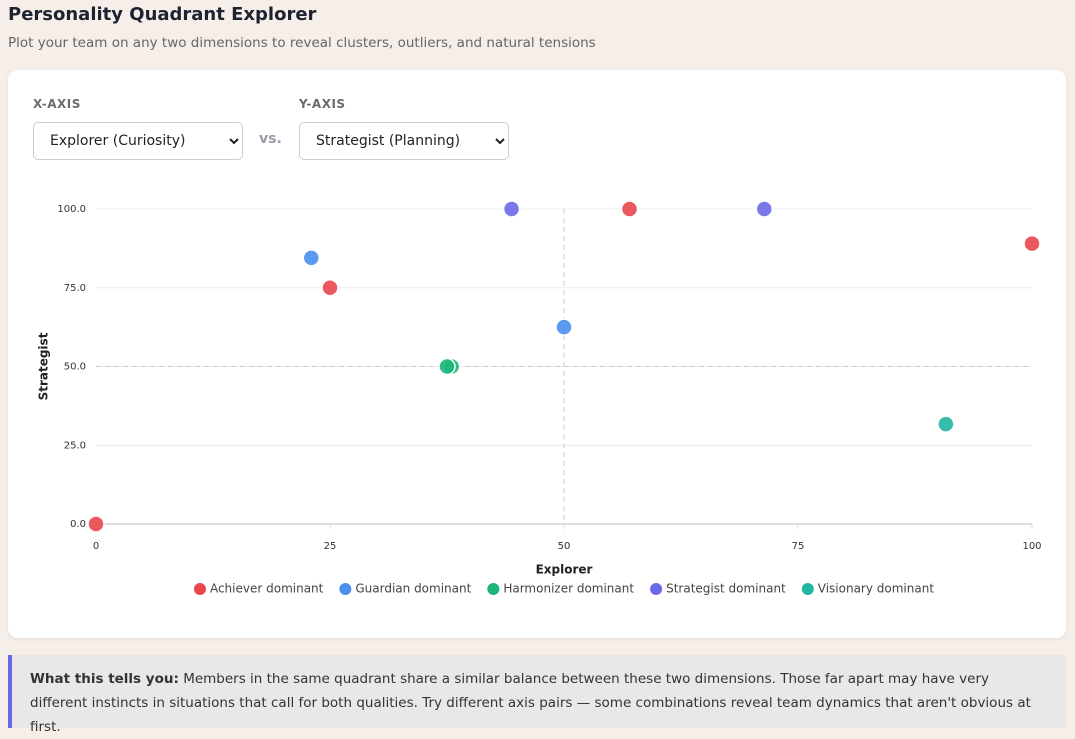 The width and height of the screenshot is (1075, 739). Describe the element at coordinates (162, 14) in the screenshot. I see `page-title: Personality Quadrant Explorer` at that location.